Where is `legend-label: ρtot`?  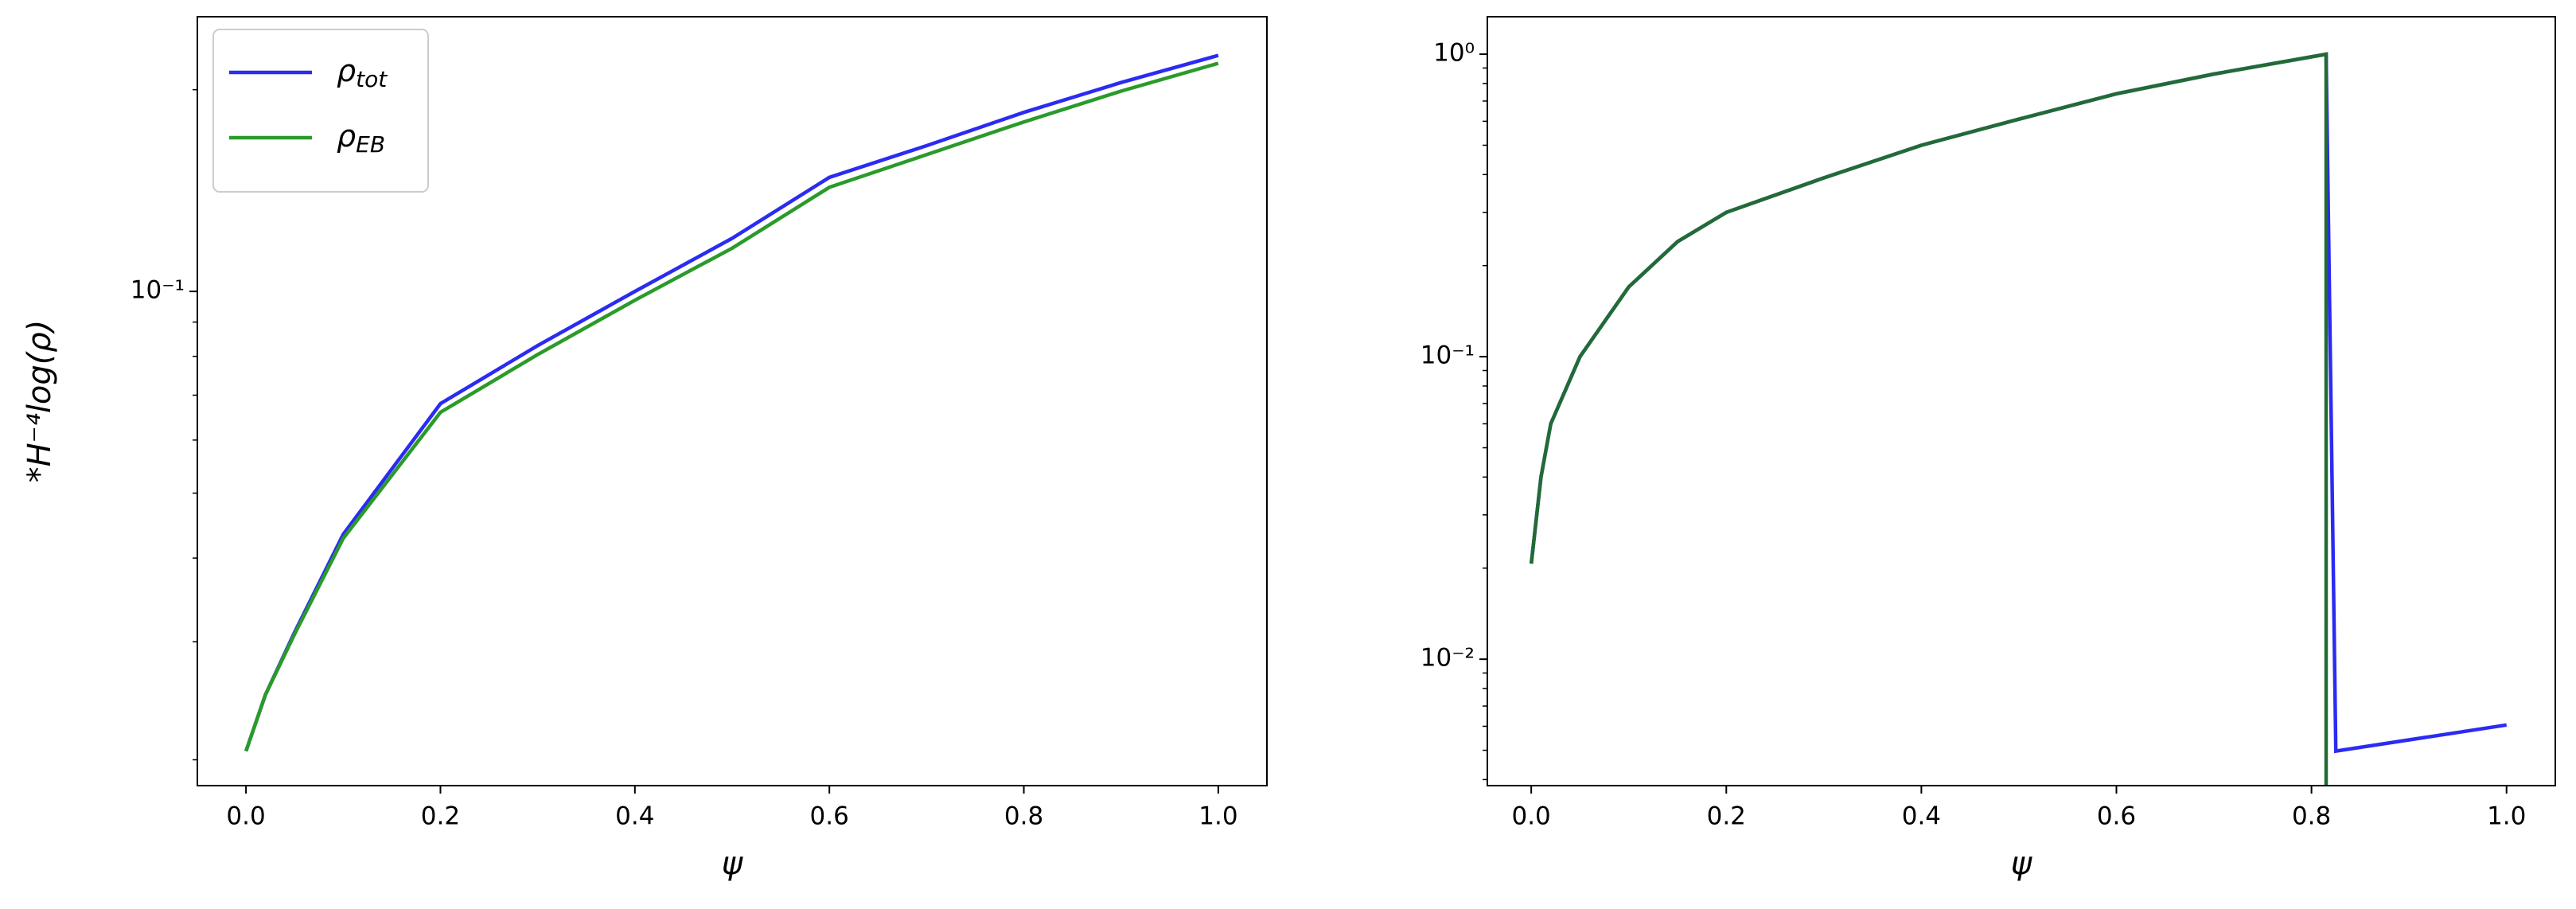
legend-label: ρtot is located at coordinates (362, 73).